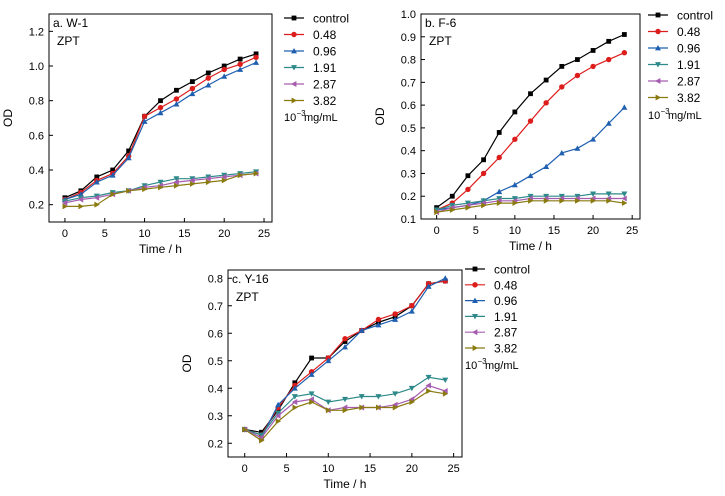  What do you see at coordinates (36, 102) in the screenshot?
I see `y-tick-label: 0.8` at bounding box center [36, 102].